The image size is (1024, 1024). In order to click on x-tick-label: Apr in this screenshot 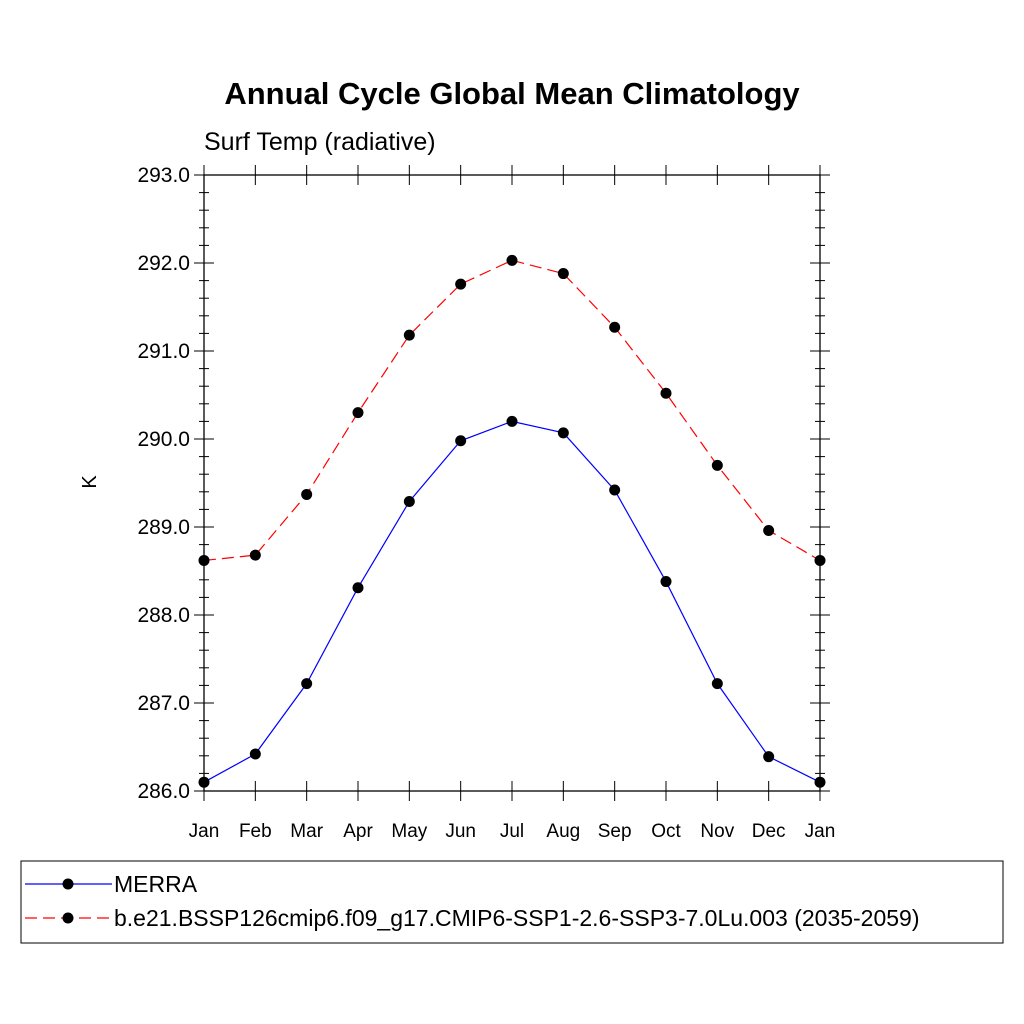, I will do `click(358, 831)`.